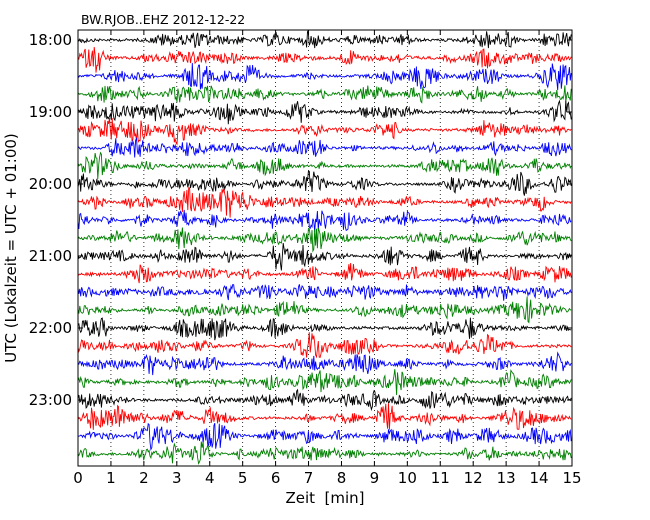 The image size is (650, 520). I want to click on x-tick-label: 15, so click(571, 478).